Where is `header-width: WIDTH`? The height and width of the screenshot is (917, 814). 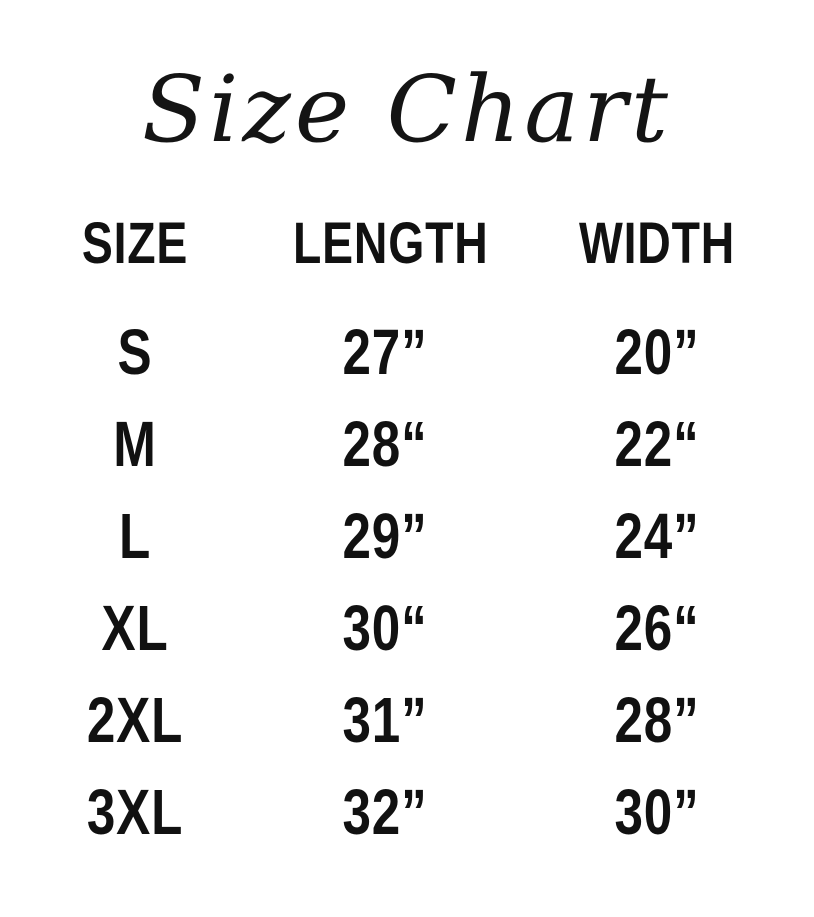
header-width: WIDTH is located at coordinates (657, 243).